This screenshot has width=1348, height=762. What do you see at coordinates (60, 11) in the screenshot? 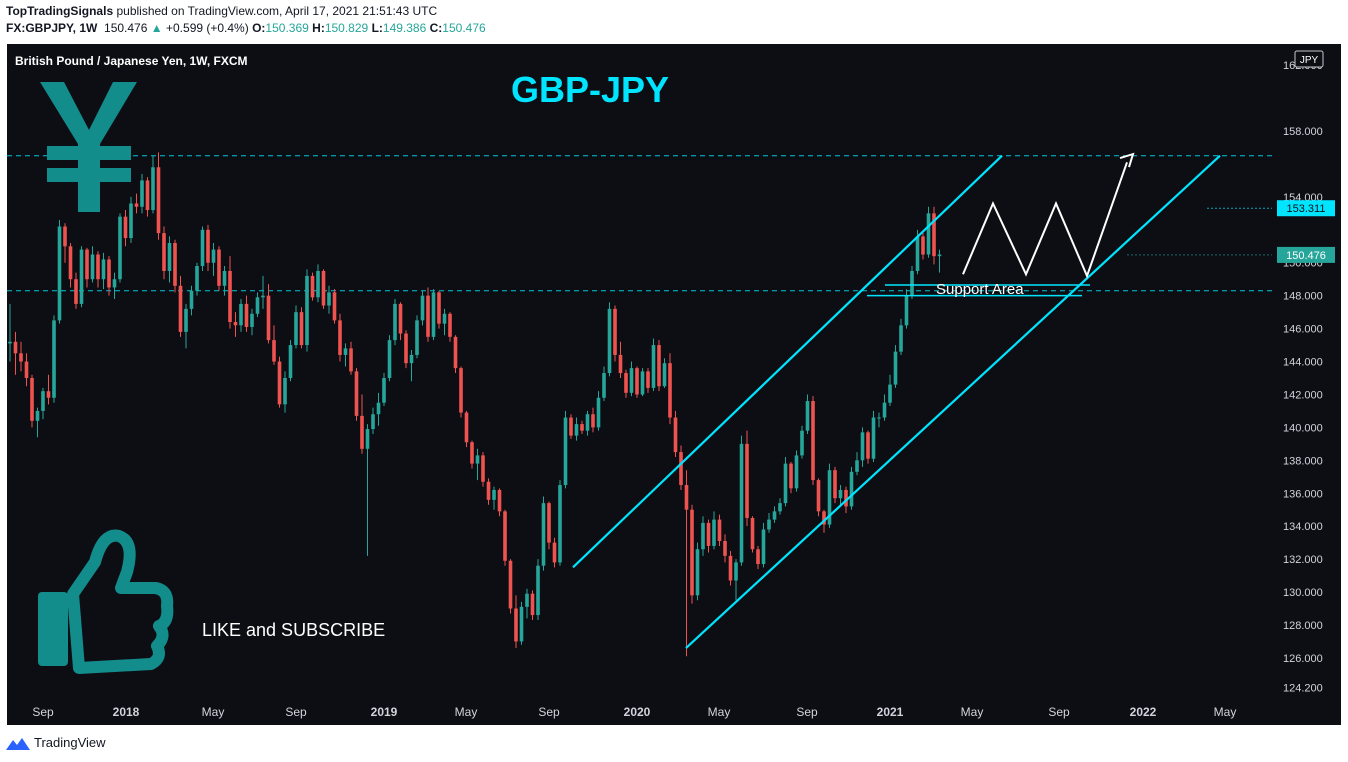
I see `author-name: TopTradingSignals` at bounding box center [60, 11].